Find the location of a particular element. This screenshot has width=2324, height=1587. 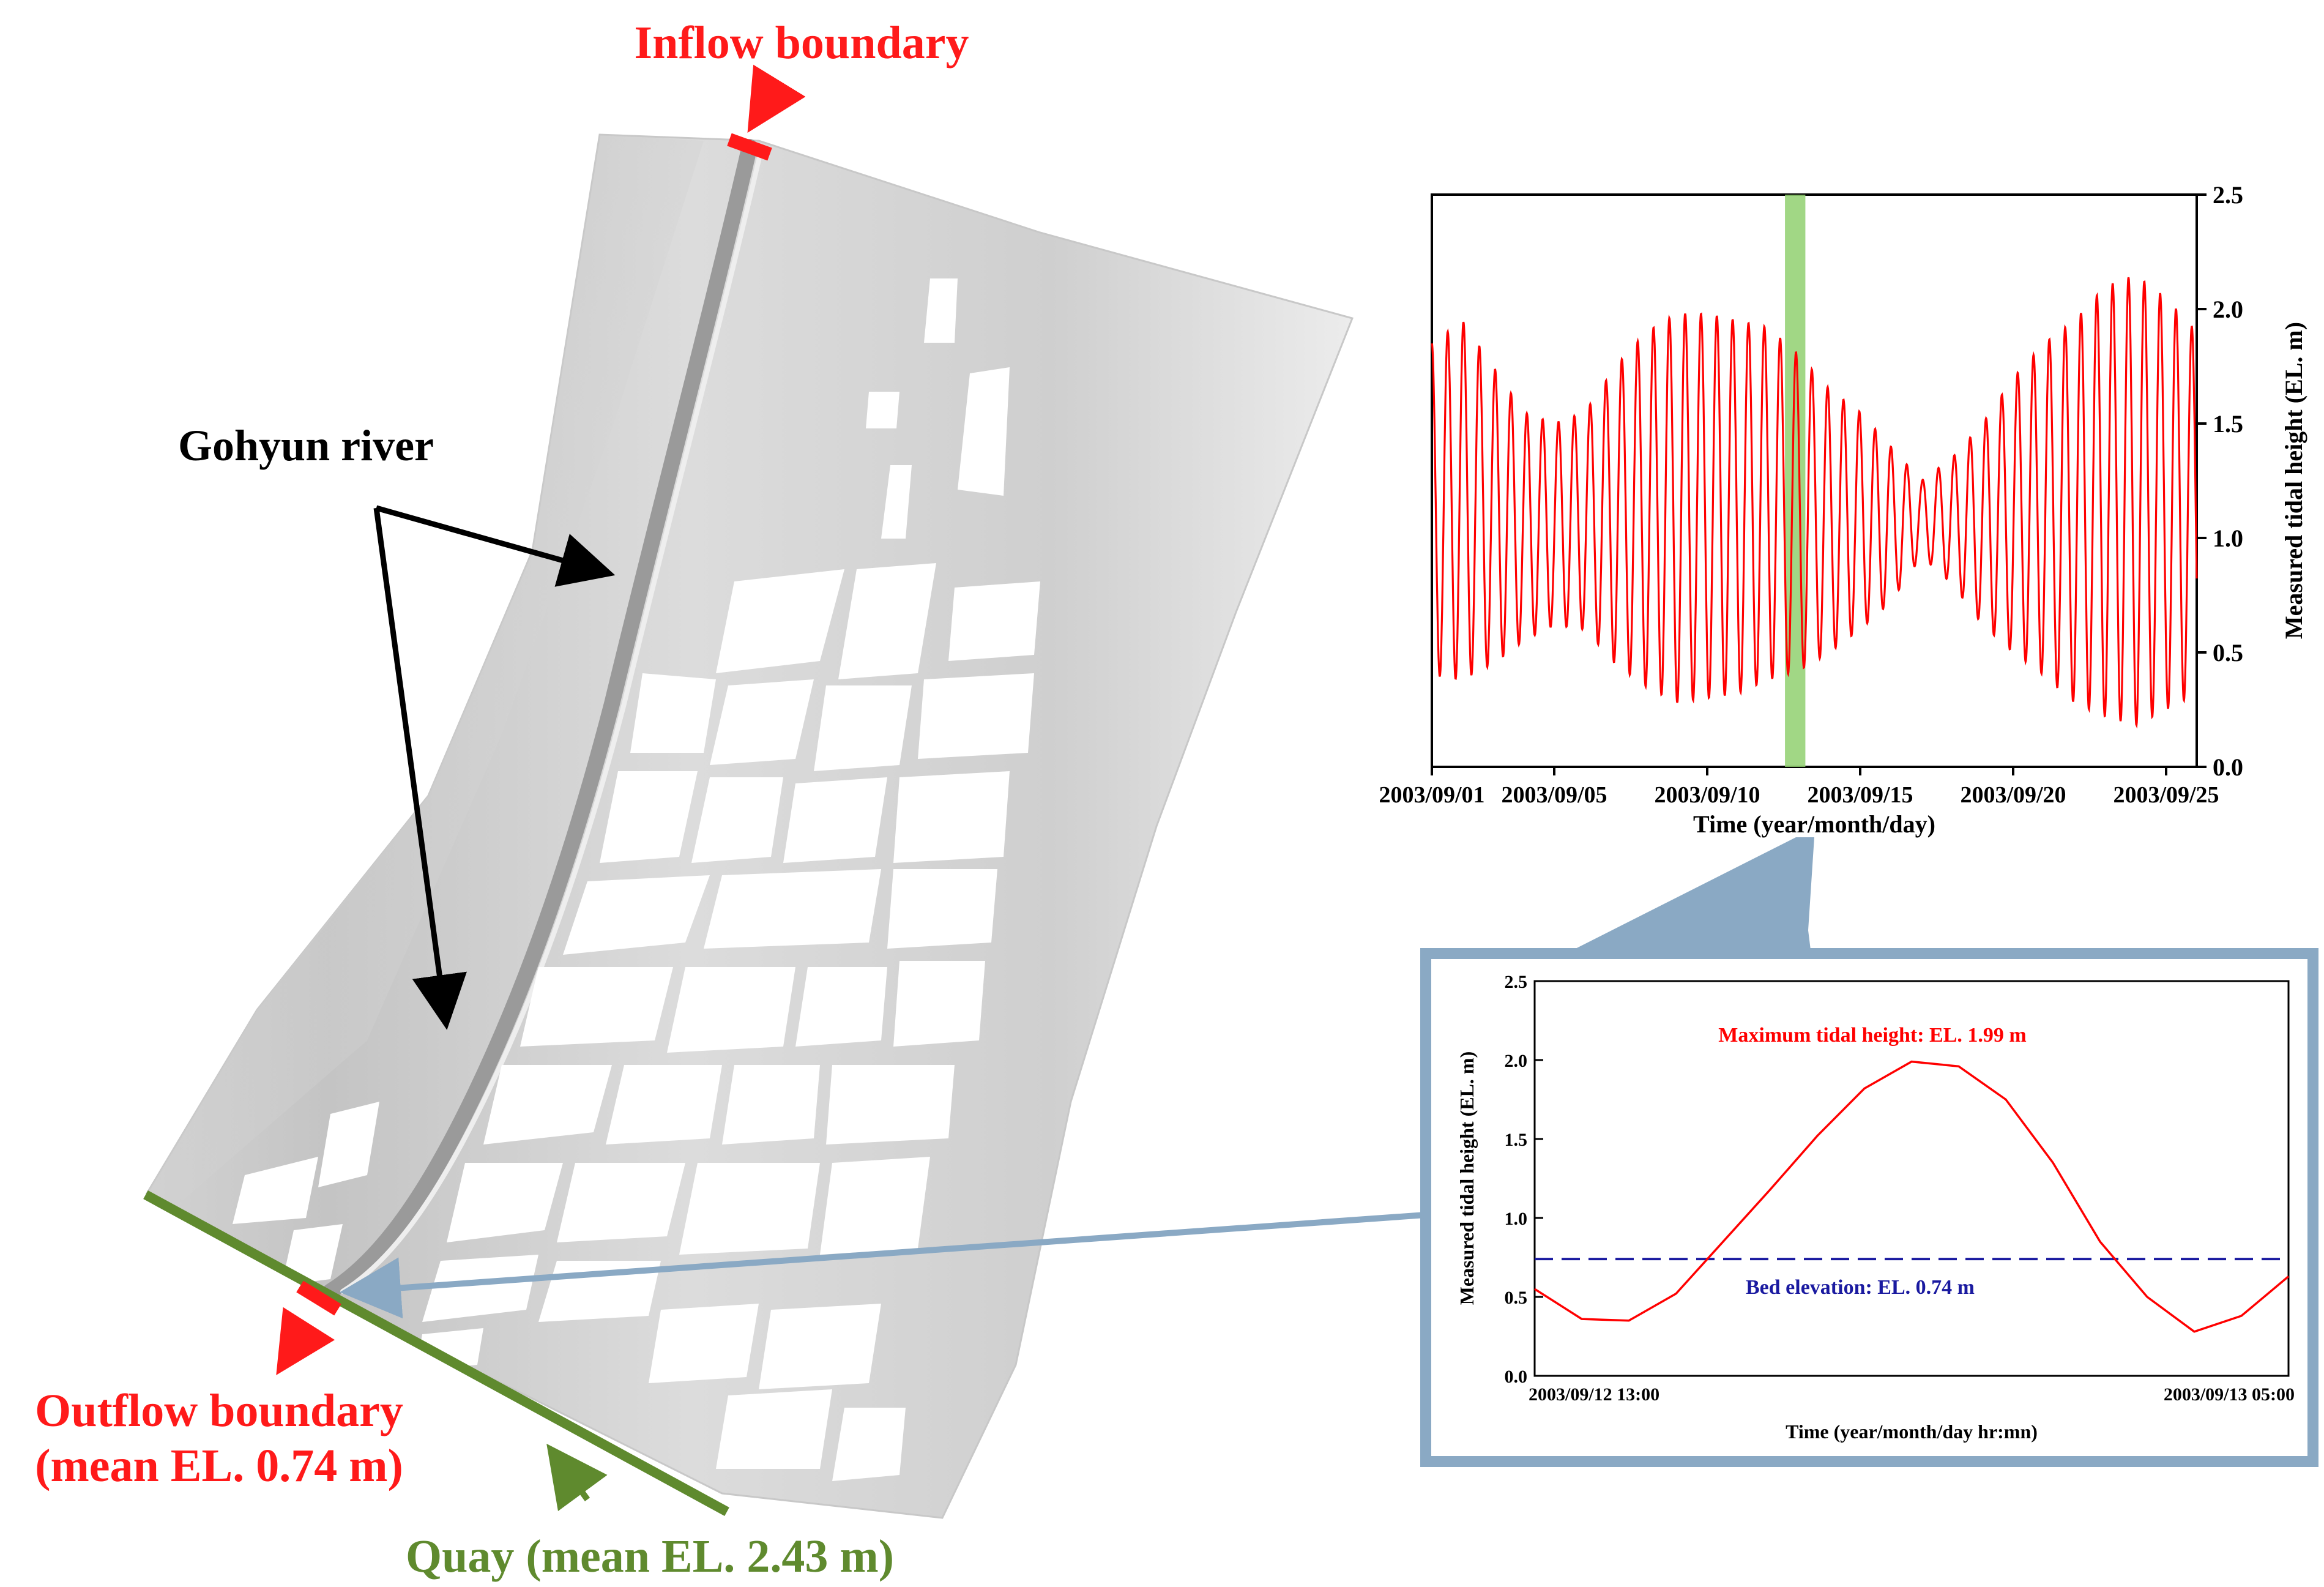

inflow-boundary-marker is located at coordinates (749, 147).